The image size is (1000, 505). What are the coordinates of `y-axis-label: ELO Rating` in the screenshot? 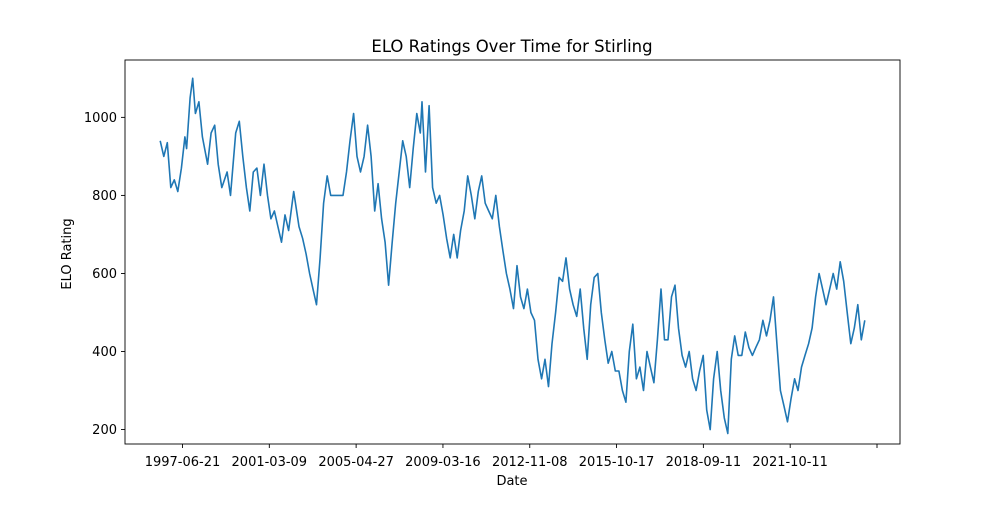 It's located at (67, 253).